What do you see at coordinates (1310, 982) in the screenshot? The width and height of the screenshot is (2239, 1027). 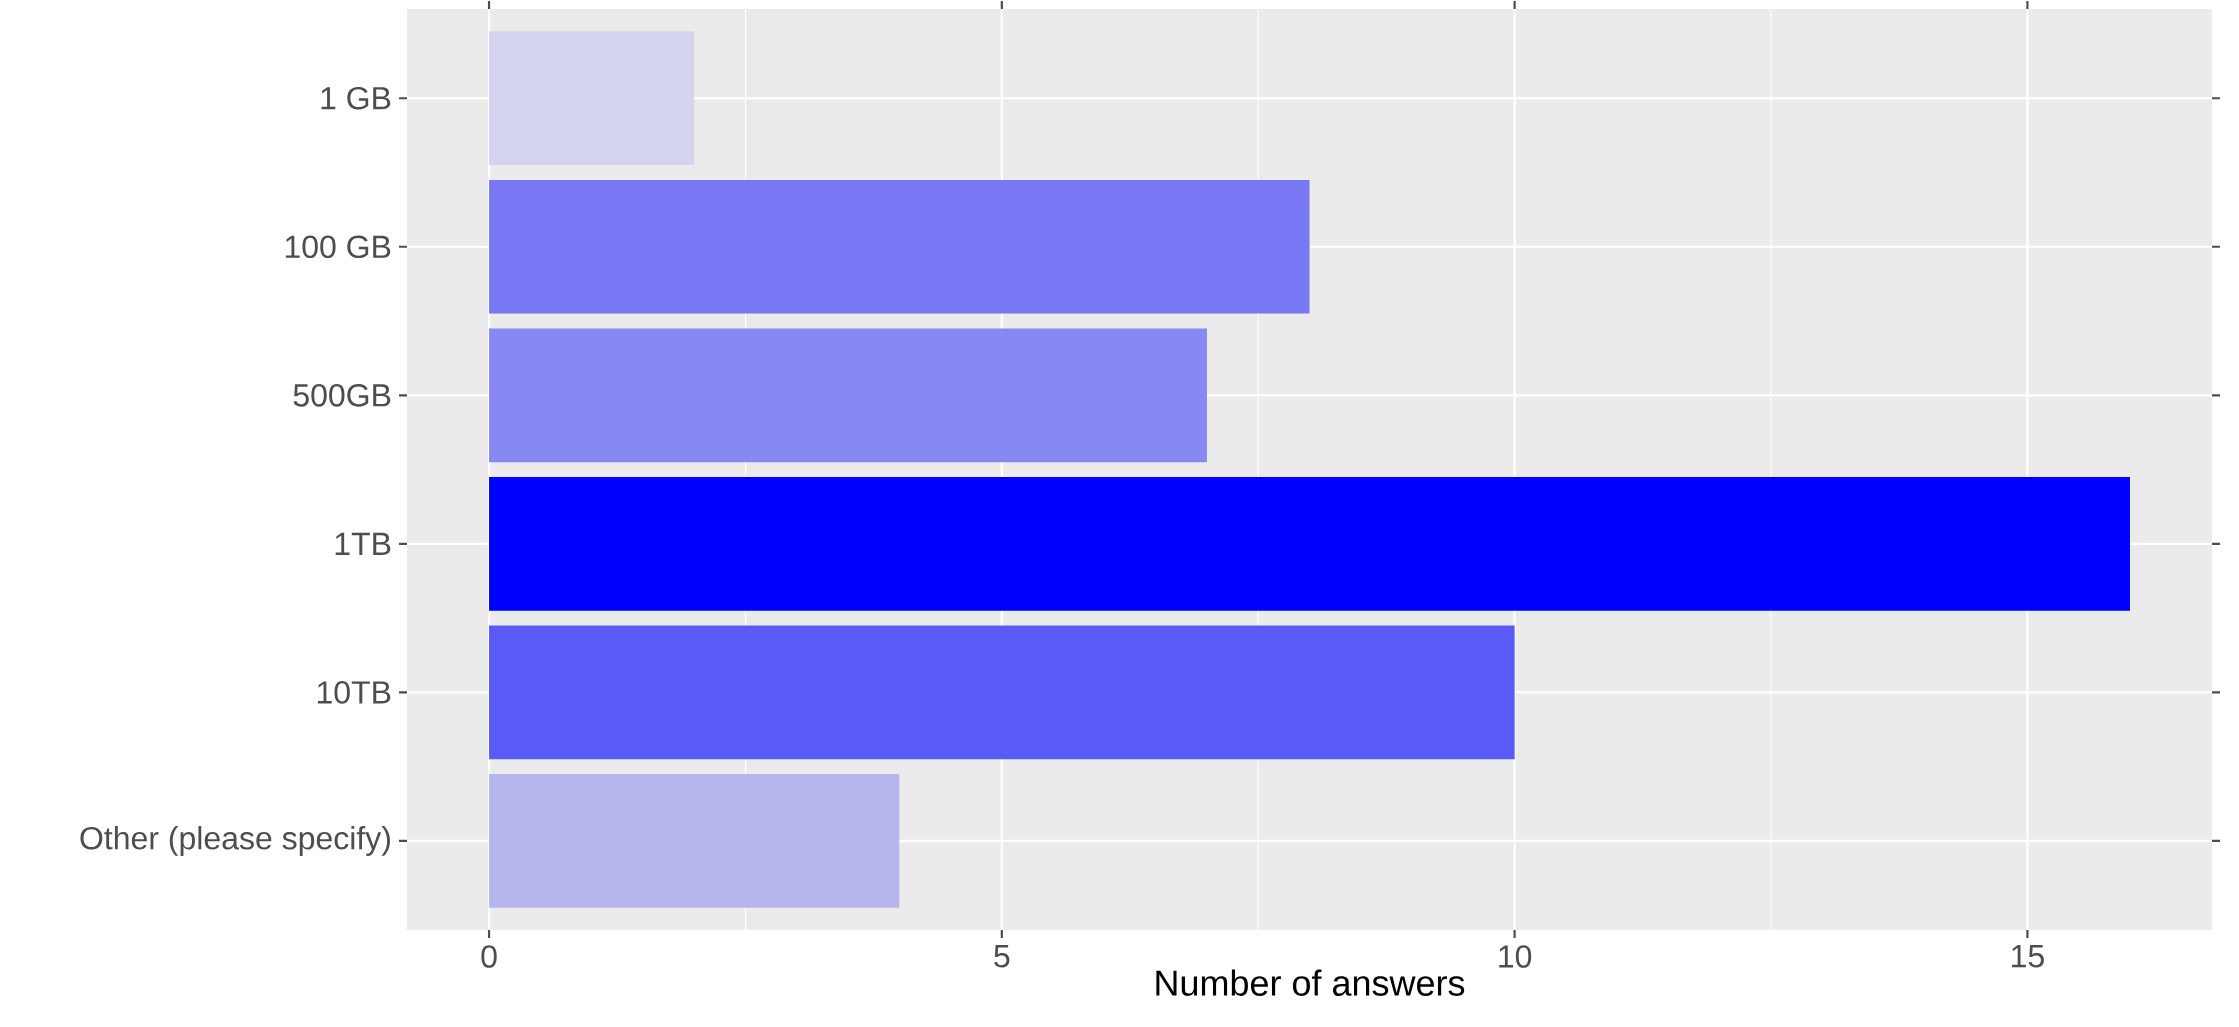 I see `x-axis-title: Number of answers` at bounding box center [1310, 982].